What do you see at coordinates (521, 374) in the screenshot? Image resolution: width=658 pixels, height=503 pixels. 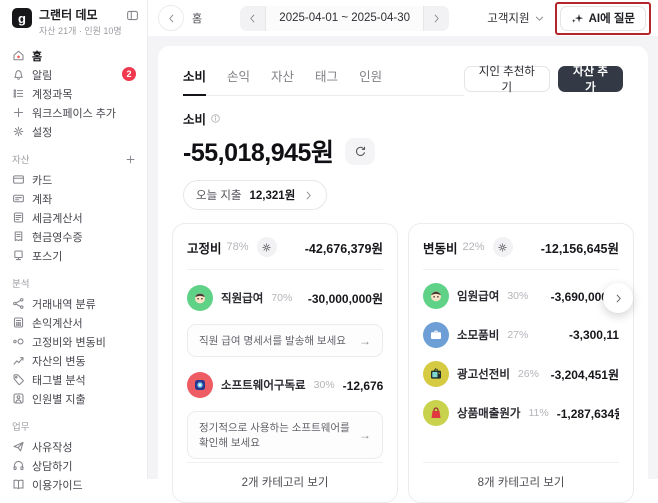 I see `category-row: 광고선전비 26% -3,204,451원` at bounding box center [521, 374].